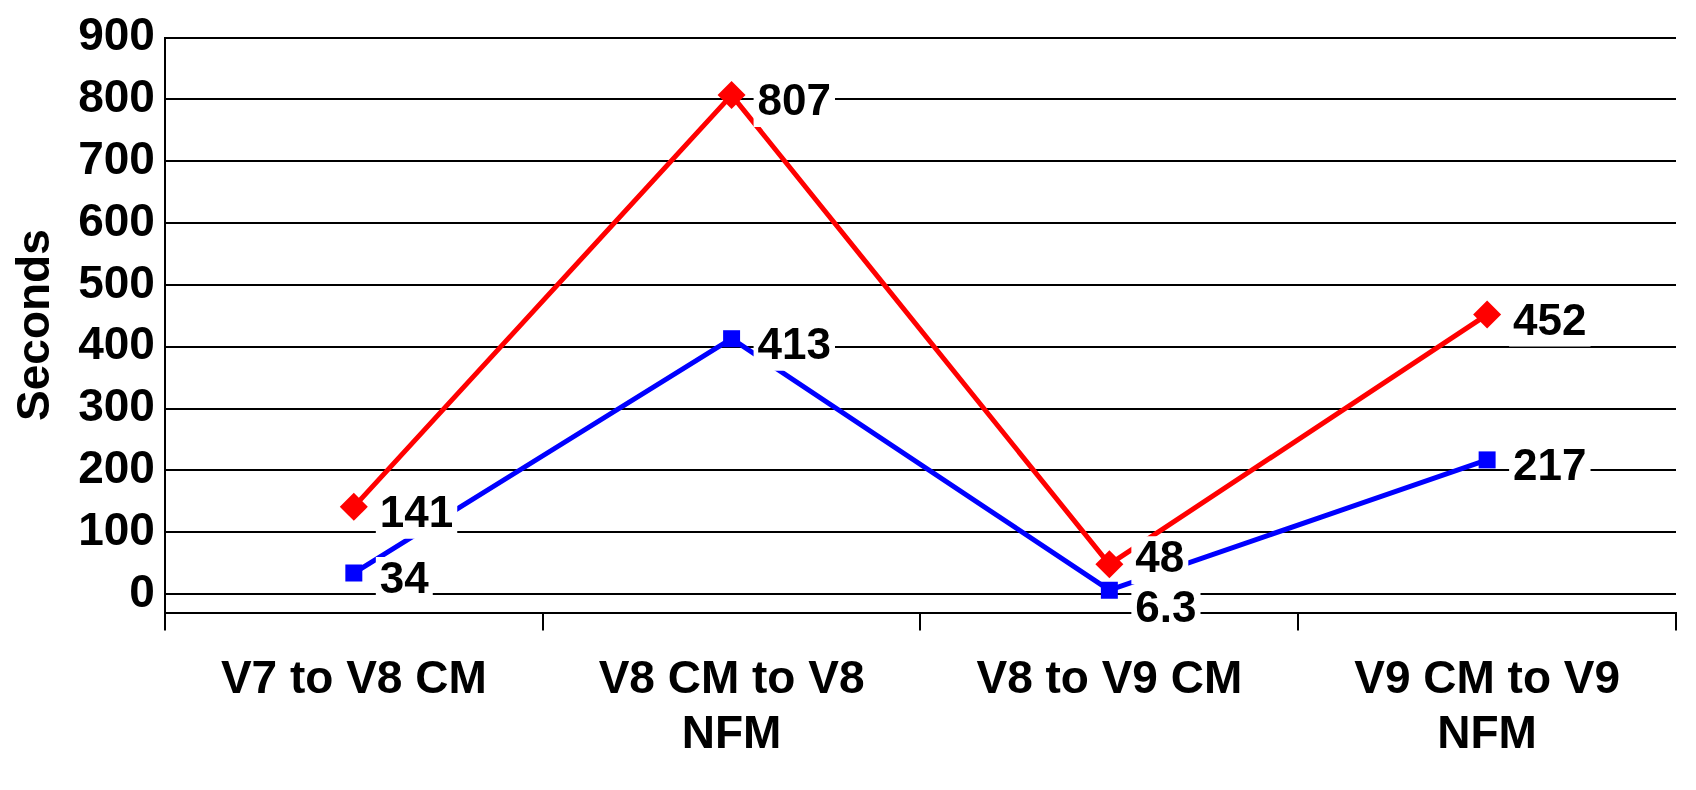  What do you see at coordinates (116, 34) in the screenshot?
I see `y-tick-label: 900` at bounding box center [116, 34].